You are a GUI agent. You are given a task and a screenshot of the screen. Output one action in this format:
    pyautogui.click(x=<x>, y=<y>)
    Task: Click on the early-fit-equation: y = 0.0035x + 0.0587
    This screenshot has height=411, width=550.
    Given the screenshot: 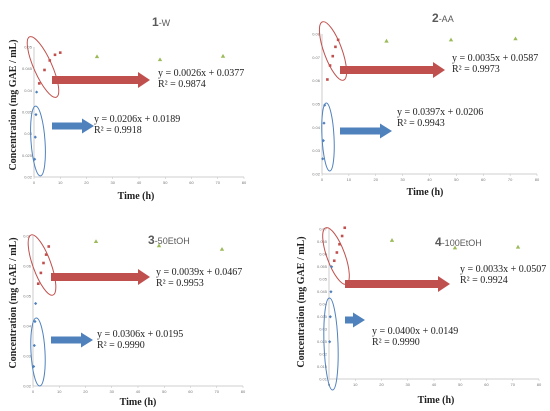 What is the action you would take?
    pyautogui.click(x=495, y=58)
    